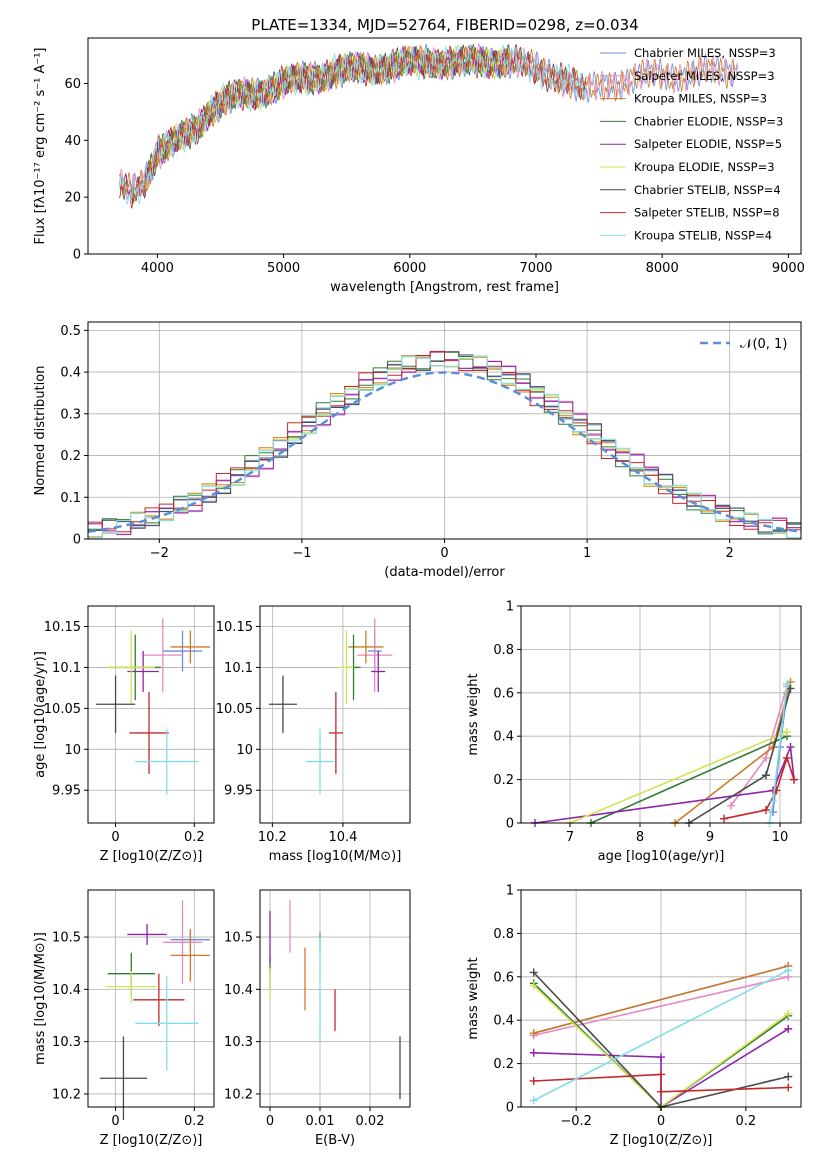 Image resolution: width=819 pixels, height=1170 pixels. What do you see at coordinates (444, 447) in the screenshot?
I see `histogram-step` at bounding box center [444, 447].